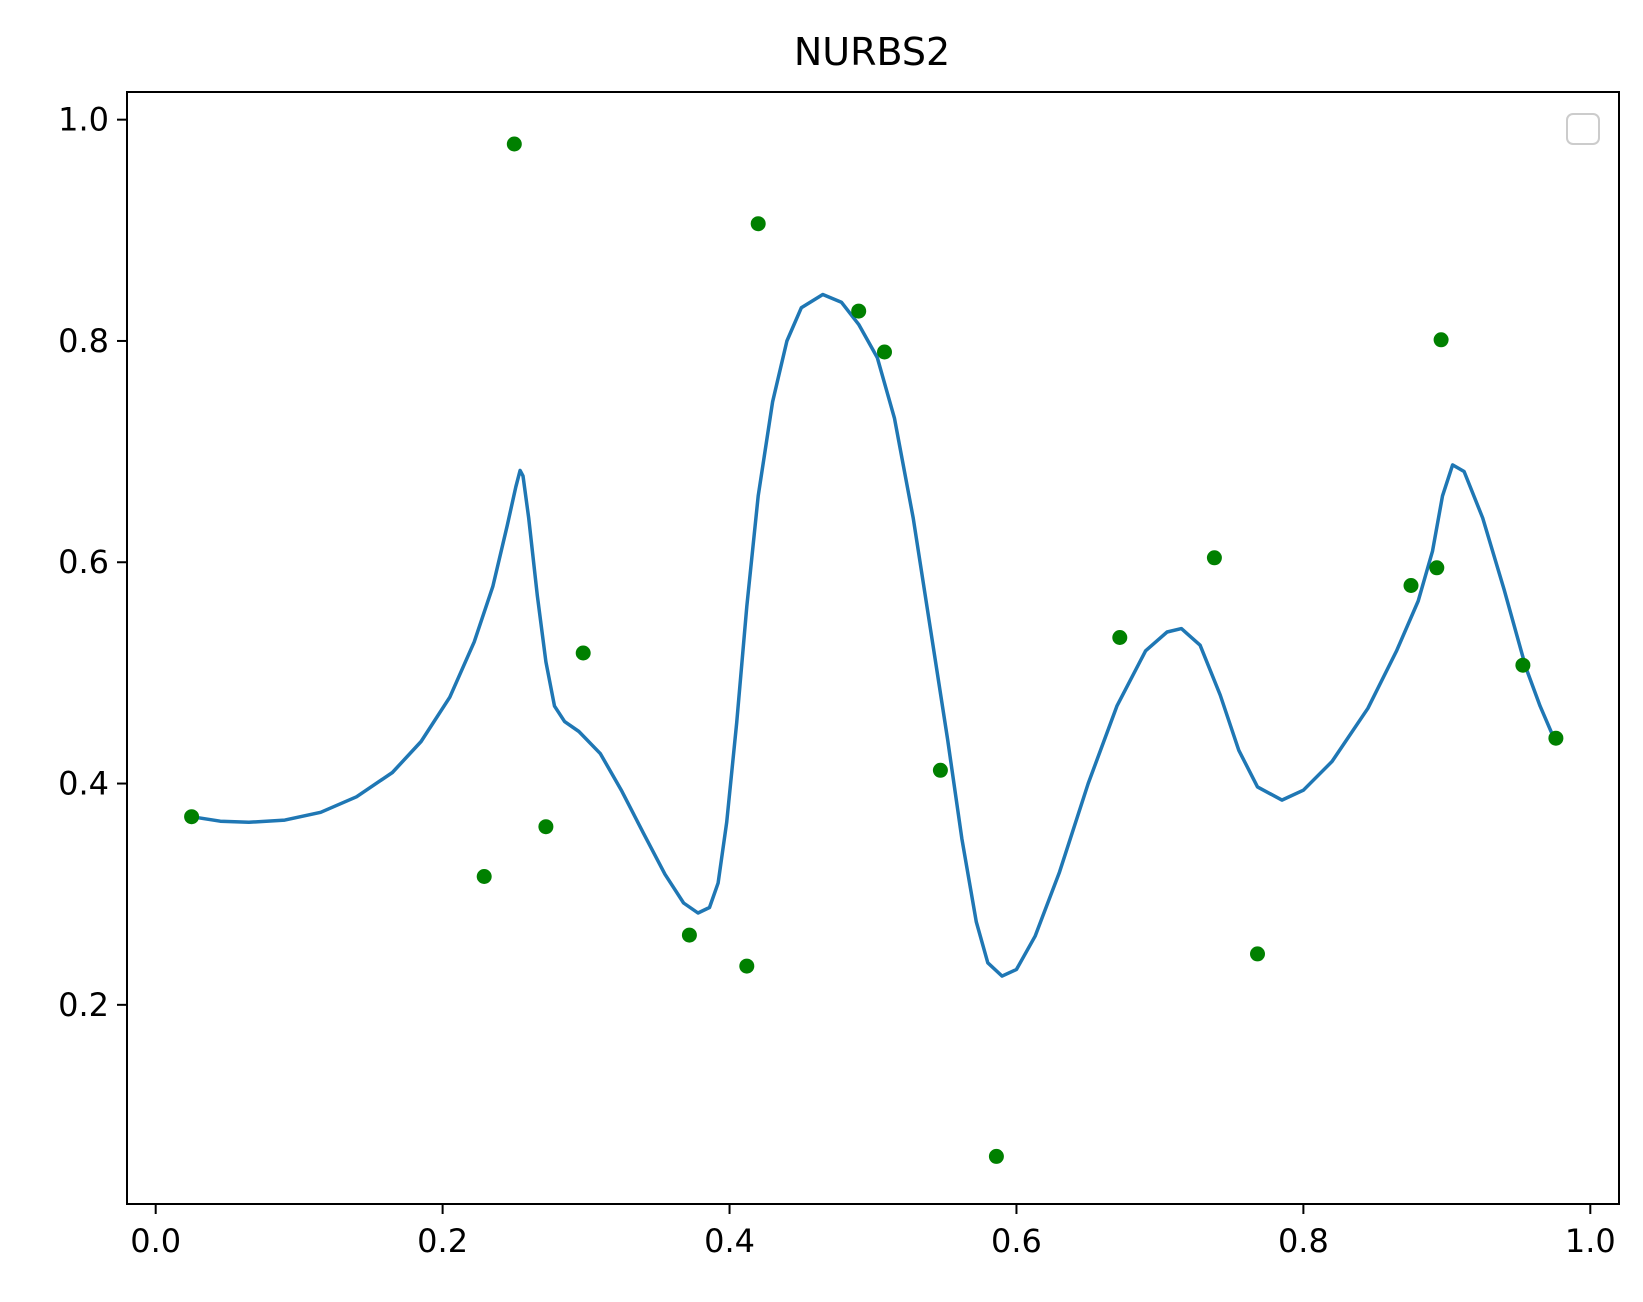  Describe the element at coordinates (872, 52) in the screenshot. I see `chart-title: NURBS2` at that location.